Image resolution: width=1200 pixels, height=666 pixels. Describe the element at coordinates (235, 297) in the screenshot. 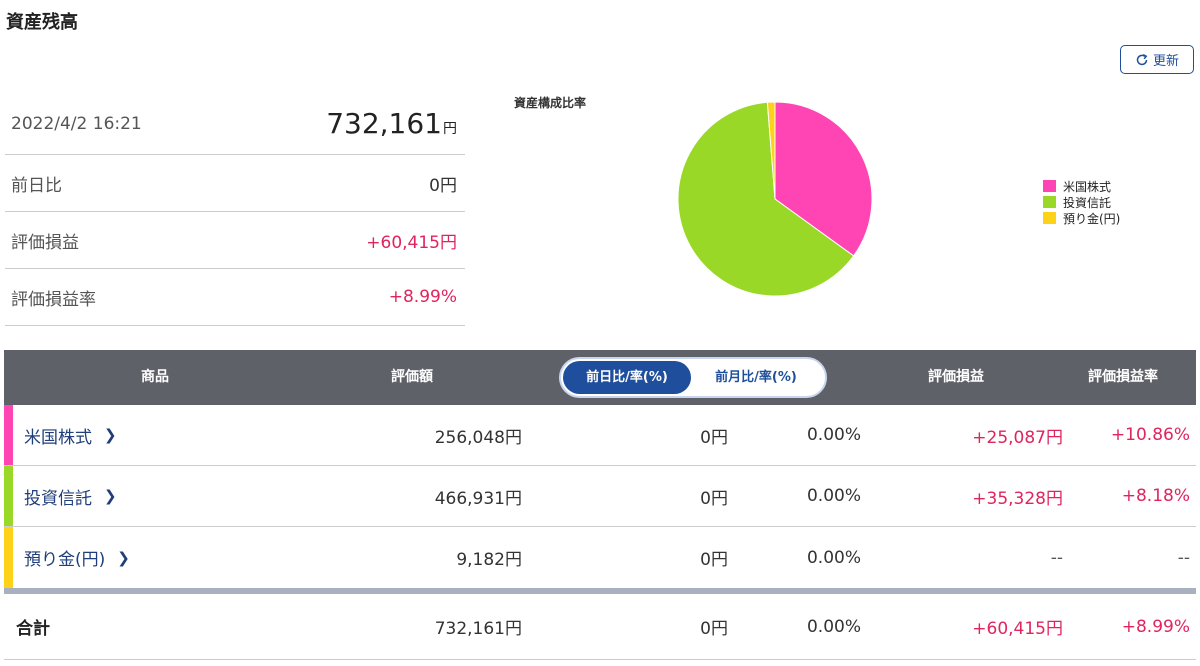

I see `summary-row-profit-loss-rate: 評価損益率 +8.99%` at that location.